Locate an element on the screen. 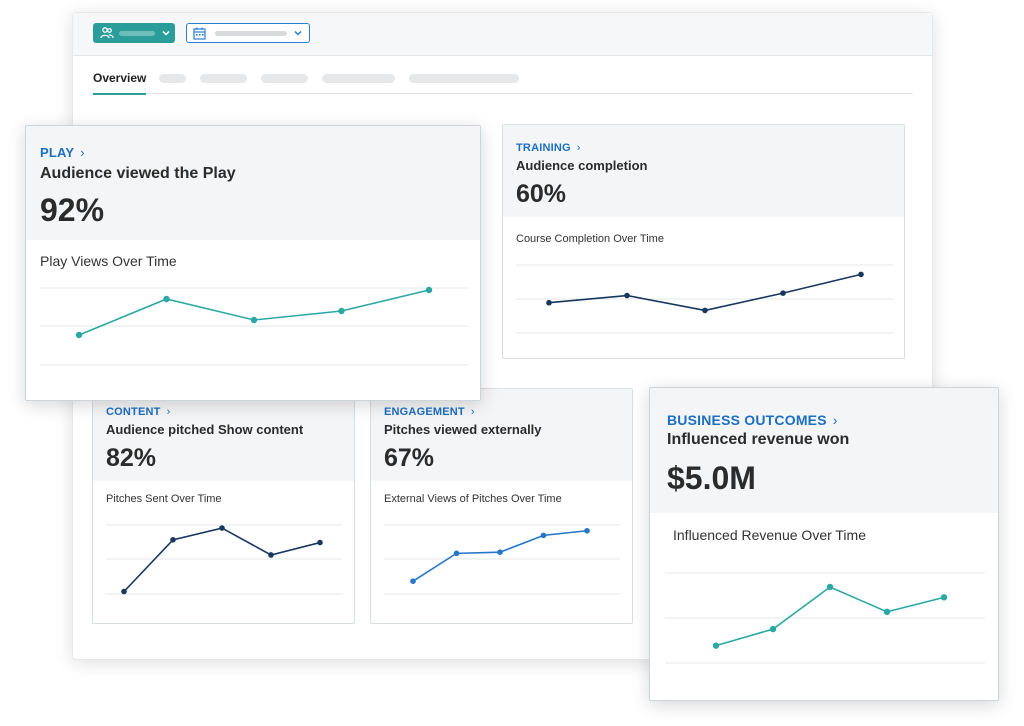  chart-title: Play Views Over Time is located at coordinates (108, 261).